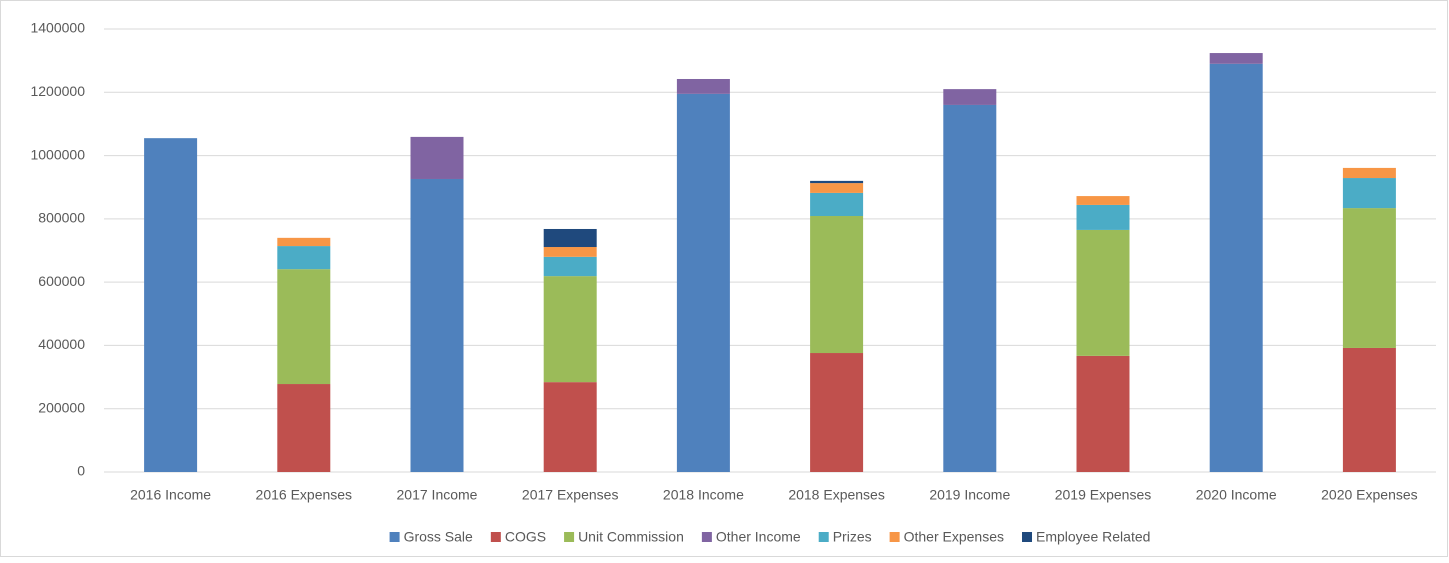 This screenshot has height=563, width=1449. Describe the element at coordinates (170, 495) in the screenshot. I see `x-tick-label: 2016 Income` at that location.